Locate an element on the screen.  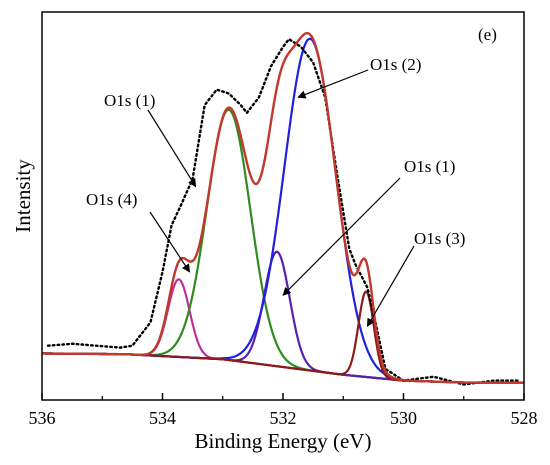
x-tick-label: 528 is located at coordinates (524, 418).